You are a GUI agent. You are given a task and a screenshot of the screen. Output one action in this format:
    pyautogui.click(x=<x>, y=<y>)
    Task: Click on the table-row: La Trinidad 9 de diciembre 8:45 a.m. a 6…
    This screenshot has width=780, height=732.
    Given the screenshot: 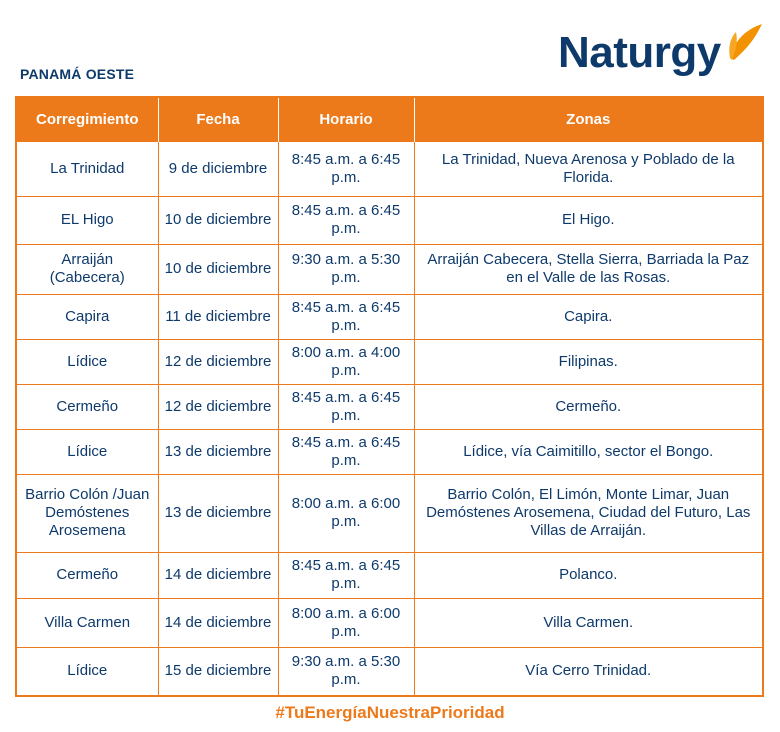 What is the action you would take?
    pyautogui.click(x=389, y=168)
    